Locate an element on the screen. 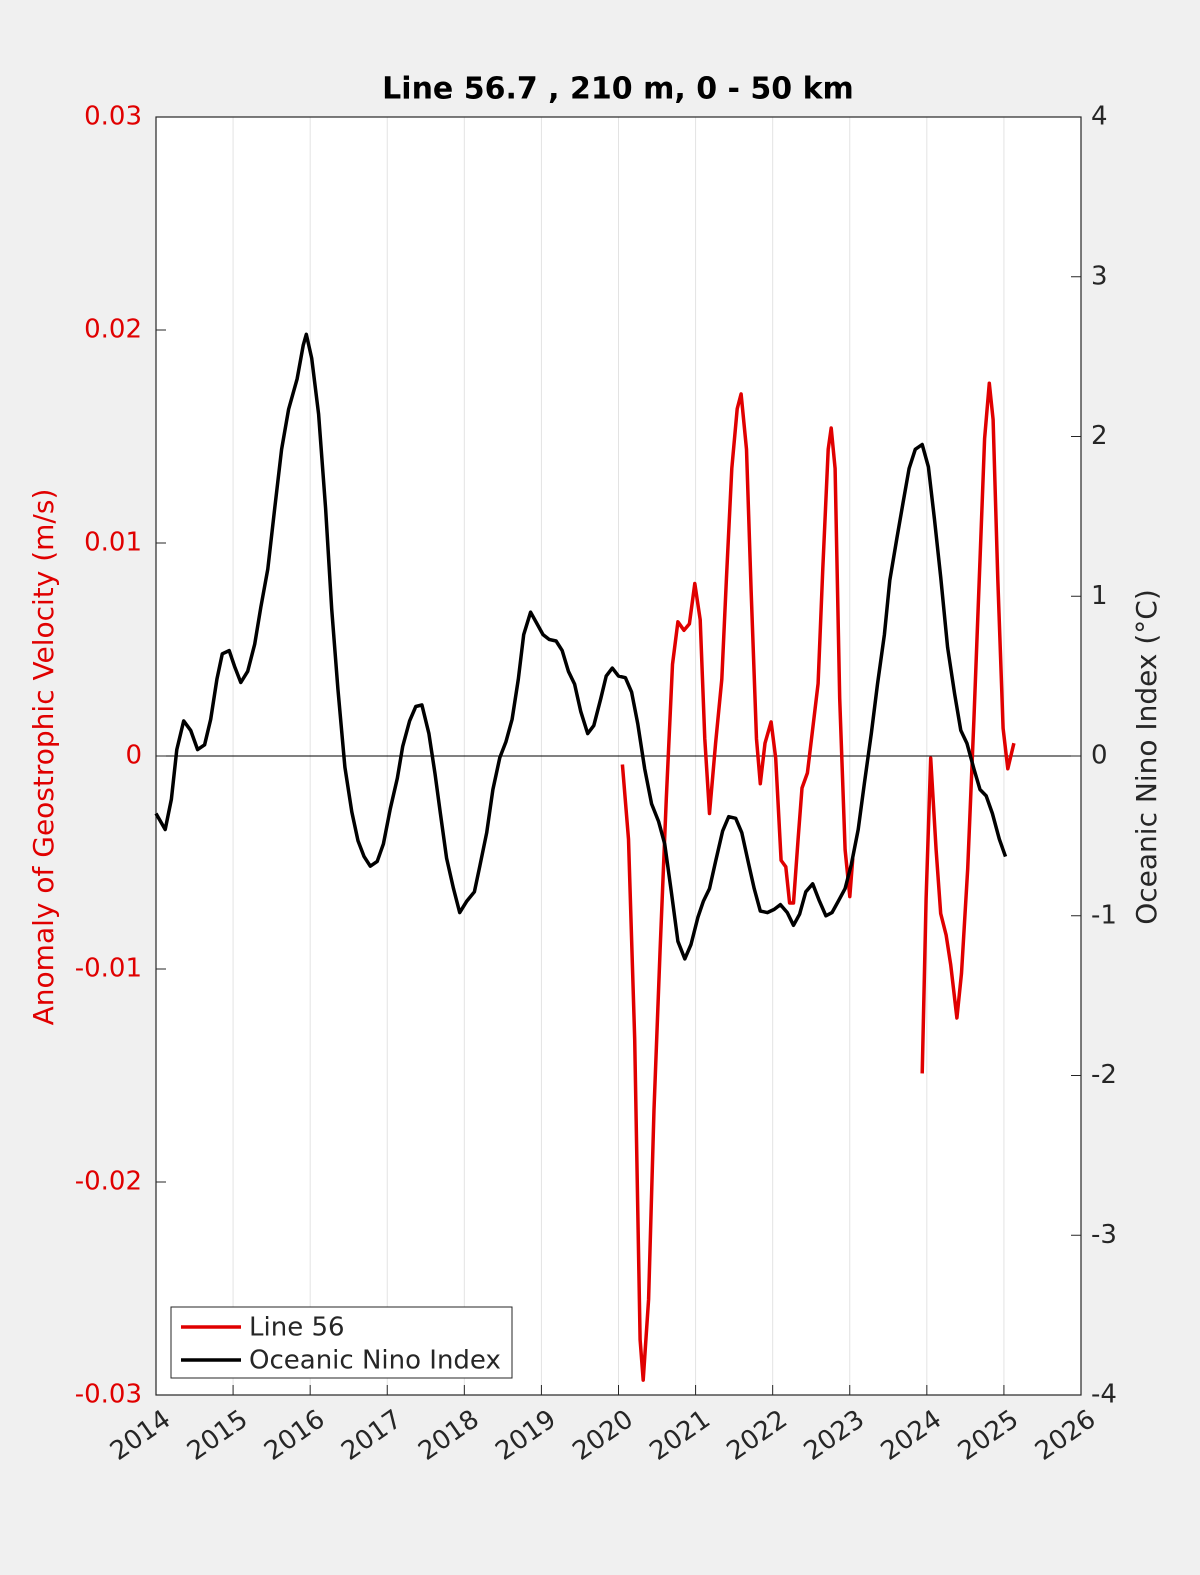 The height and width of the screenshot is (1575, 1200). y-tick-label: -0.01 is located at coordinates (108, 969).